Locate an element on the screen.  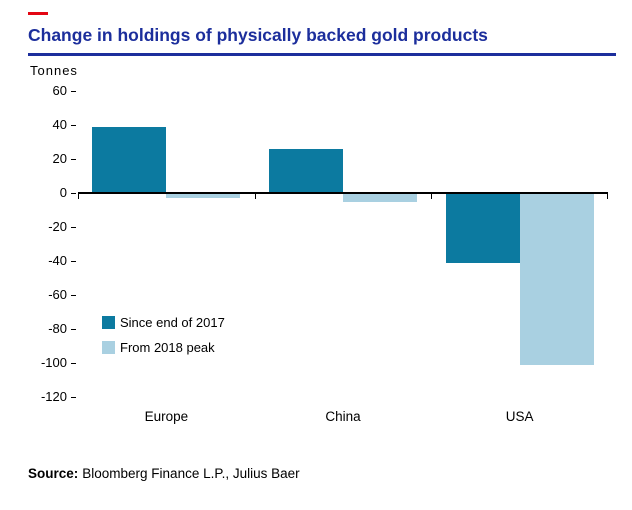
y-tick-label: -40 is located at coordinates (57, 260).